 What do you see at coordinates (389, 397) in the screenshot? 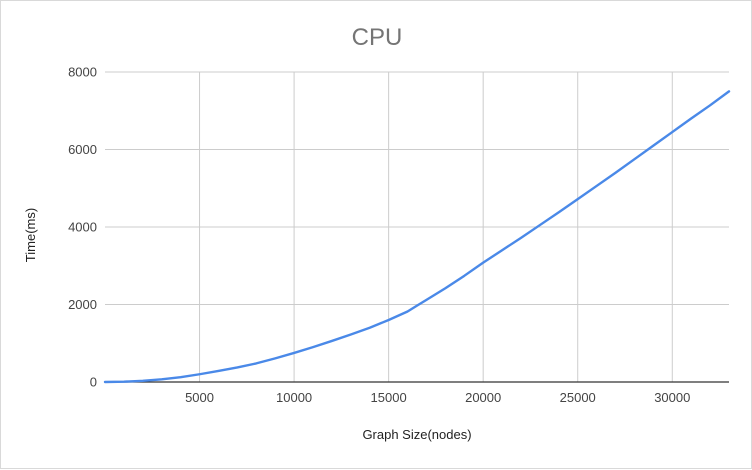
I see `x-tick-label: 15000` at bounding box center [389, 397].